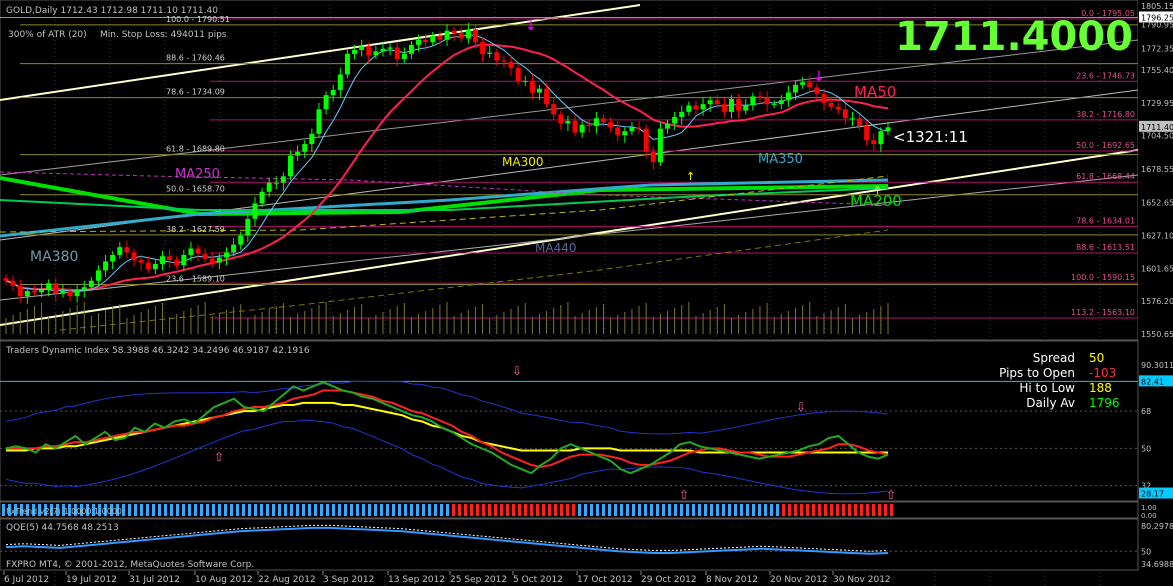  Describe the element at coordinates (569, 510) in the screenshot. I see `fxtrend-pane: FxTrend v2(7) 1.0000 1.0000` at that location.